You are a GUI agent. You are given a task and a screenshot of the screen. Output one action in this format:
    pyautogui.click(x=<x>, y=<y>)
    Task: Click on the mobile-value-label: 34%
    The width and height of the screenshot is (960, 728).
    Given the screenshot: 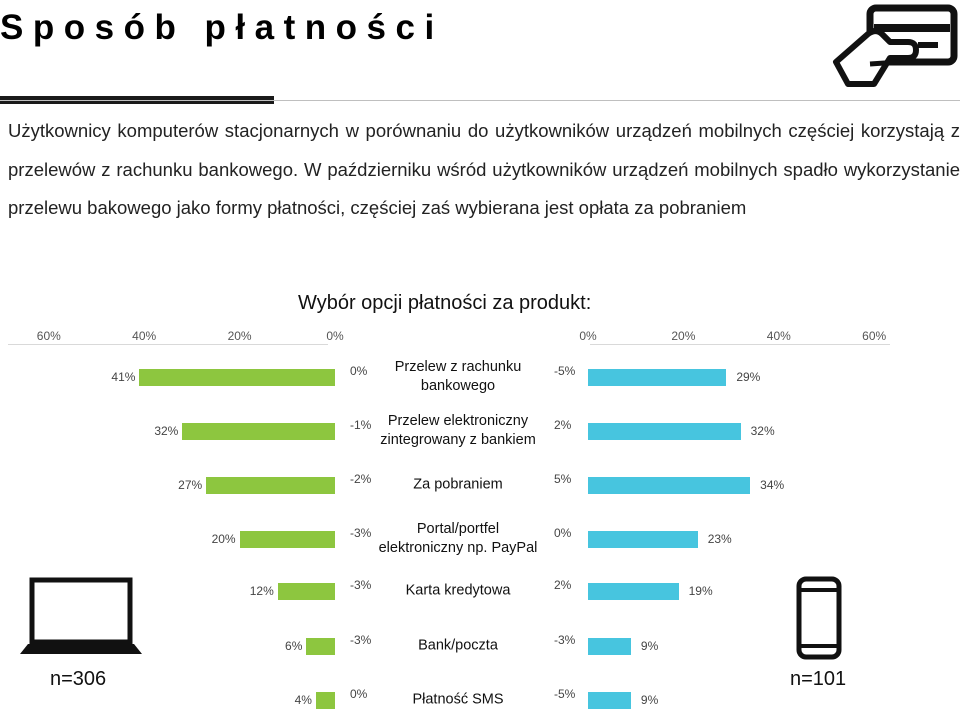 What is the action you would take?
    pyautogui.click(x=772, y=485)
    